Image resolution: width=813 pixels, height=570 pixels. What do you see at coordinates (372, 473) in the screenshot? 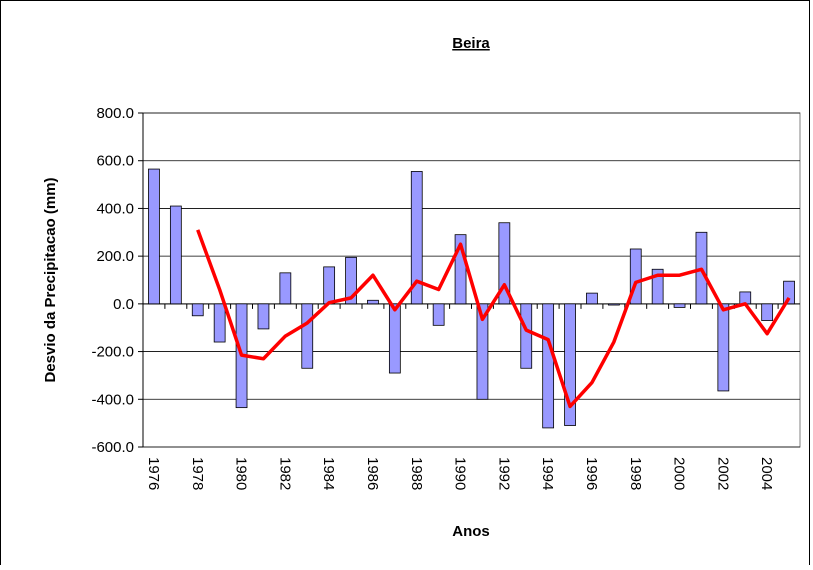
I see `x-tick-label: 1986` at bounding box center [372, 473].